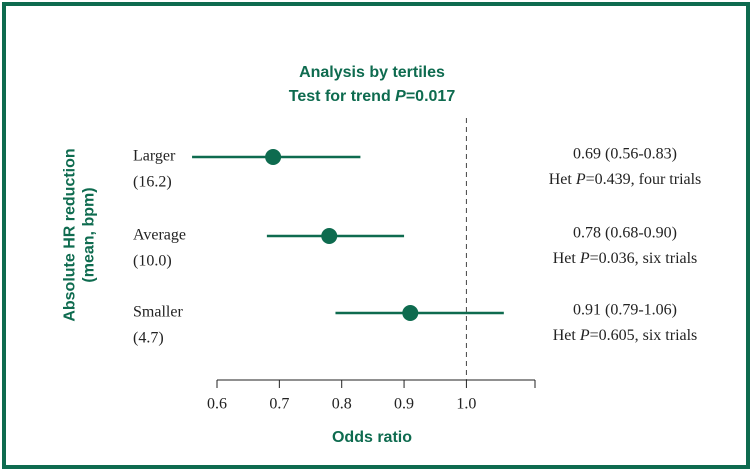  I want to click on category-sublabel: (16.2), so click(152, 182).